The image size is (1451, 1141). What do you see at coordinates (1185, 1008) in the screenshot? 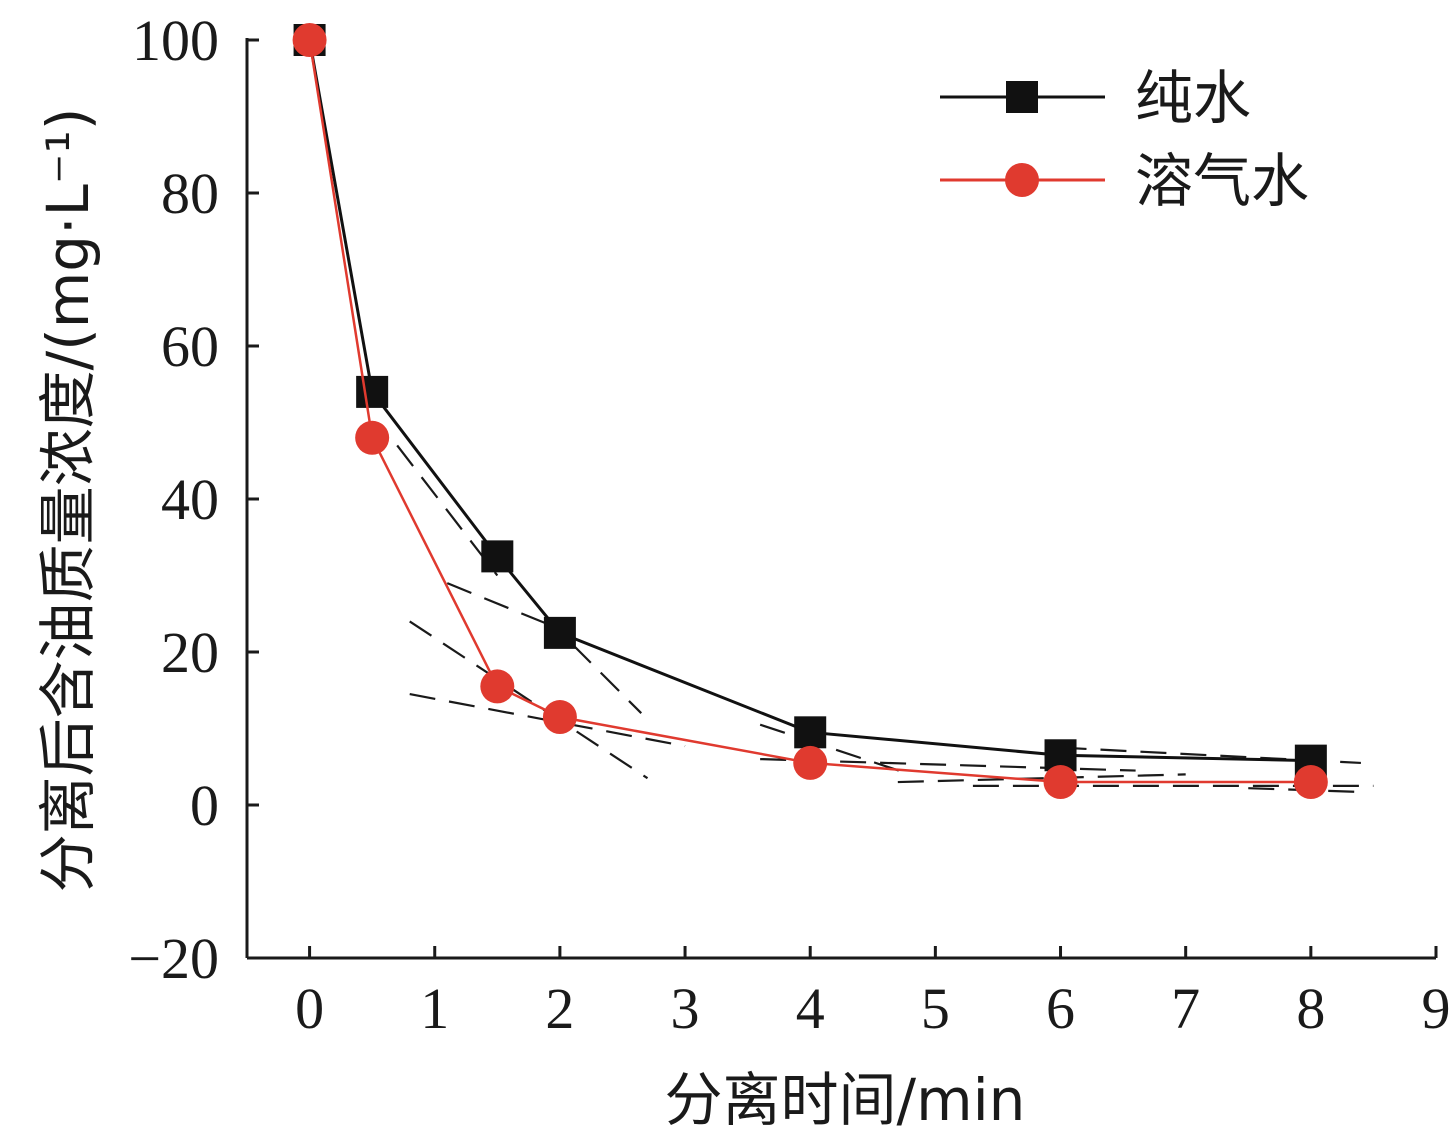
I see `x-tick-label-7: 7` at bounding box center [1185, 1008].